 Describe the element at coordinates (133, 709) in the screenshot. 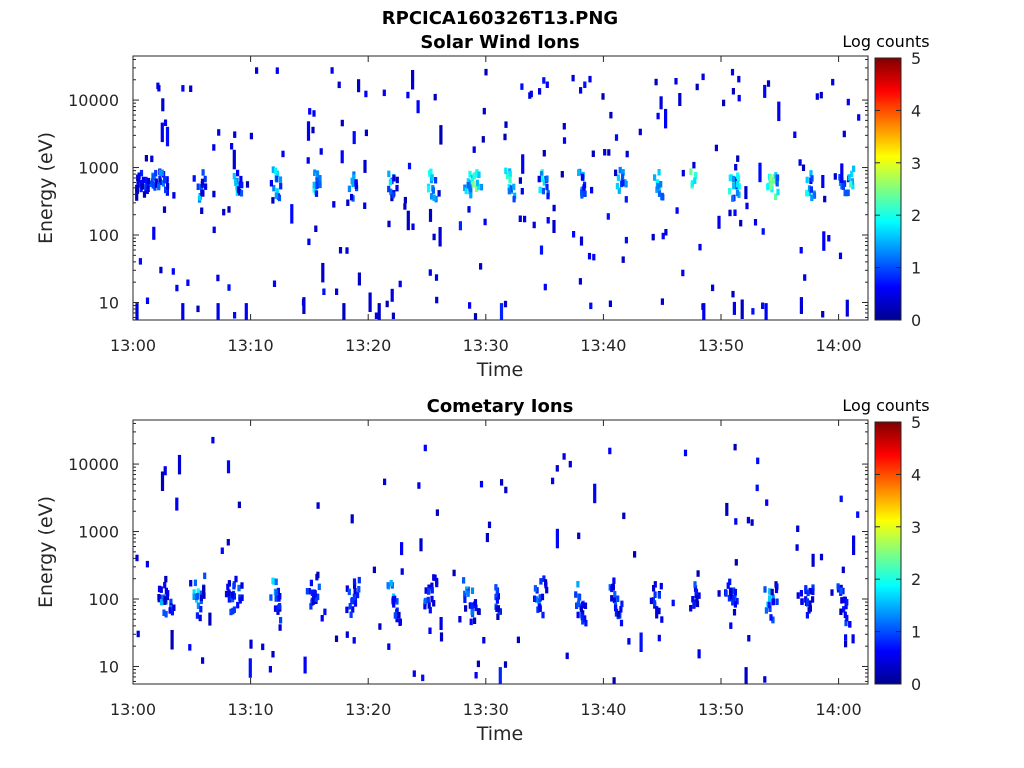

I see `x-tick-label: 13:00` at that location.